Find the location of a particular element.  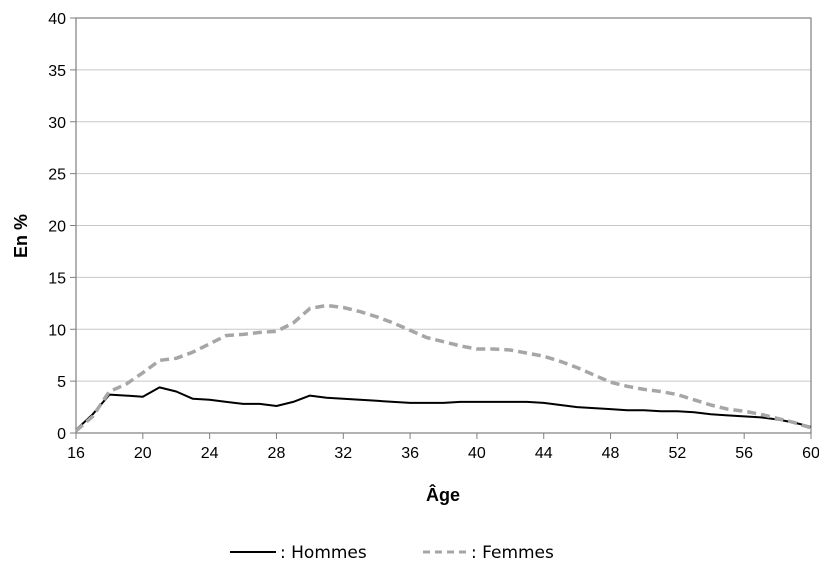

y-tick-label: 15 is located at coordinates (57, 278).